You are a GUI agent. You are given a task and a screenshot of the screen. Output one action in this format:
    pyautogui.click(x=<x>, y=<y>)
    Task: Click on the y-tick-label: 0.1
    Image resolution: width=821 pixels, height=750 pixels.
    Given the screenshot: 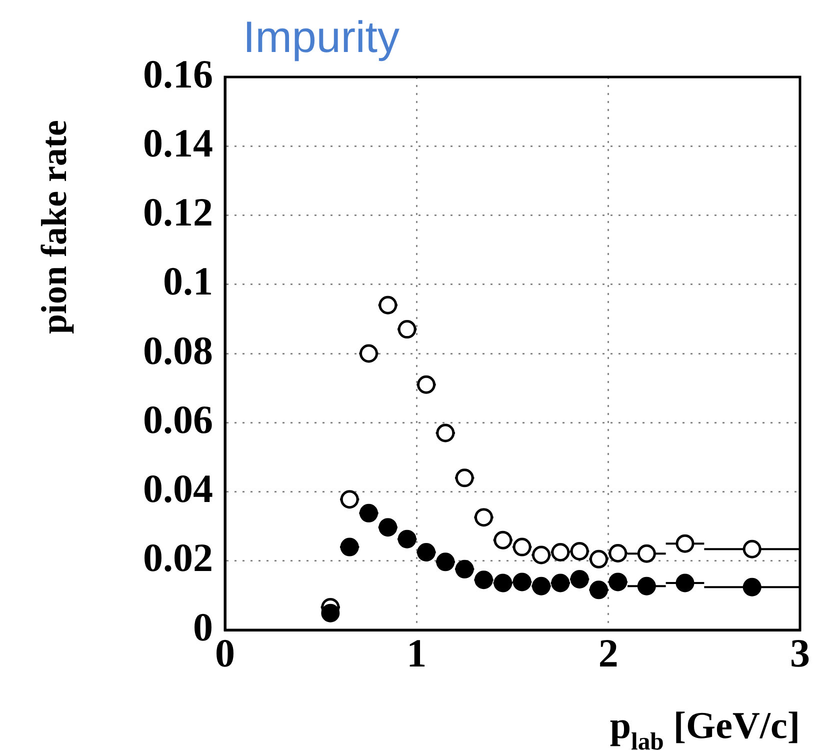 What is the action you would take?
    pyautogui.click(x=188, y=281)
    